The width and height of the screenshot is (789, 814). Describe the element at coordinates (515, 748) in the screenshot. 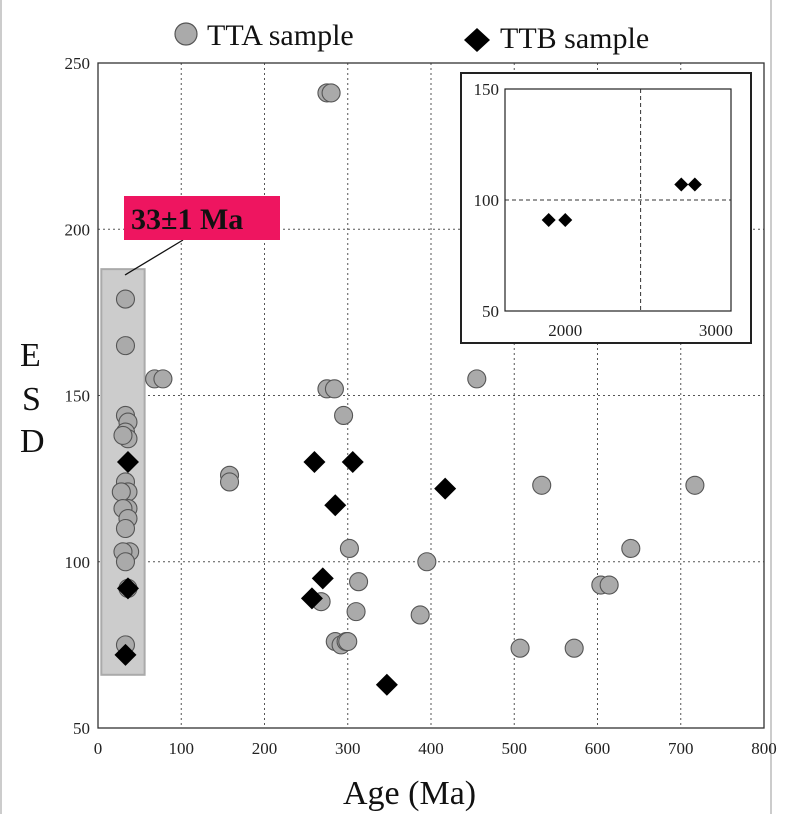

I see `x-tick-label: 500` at that location.